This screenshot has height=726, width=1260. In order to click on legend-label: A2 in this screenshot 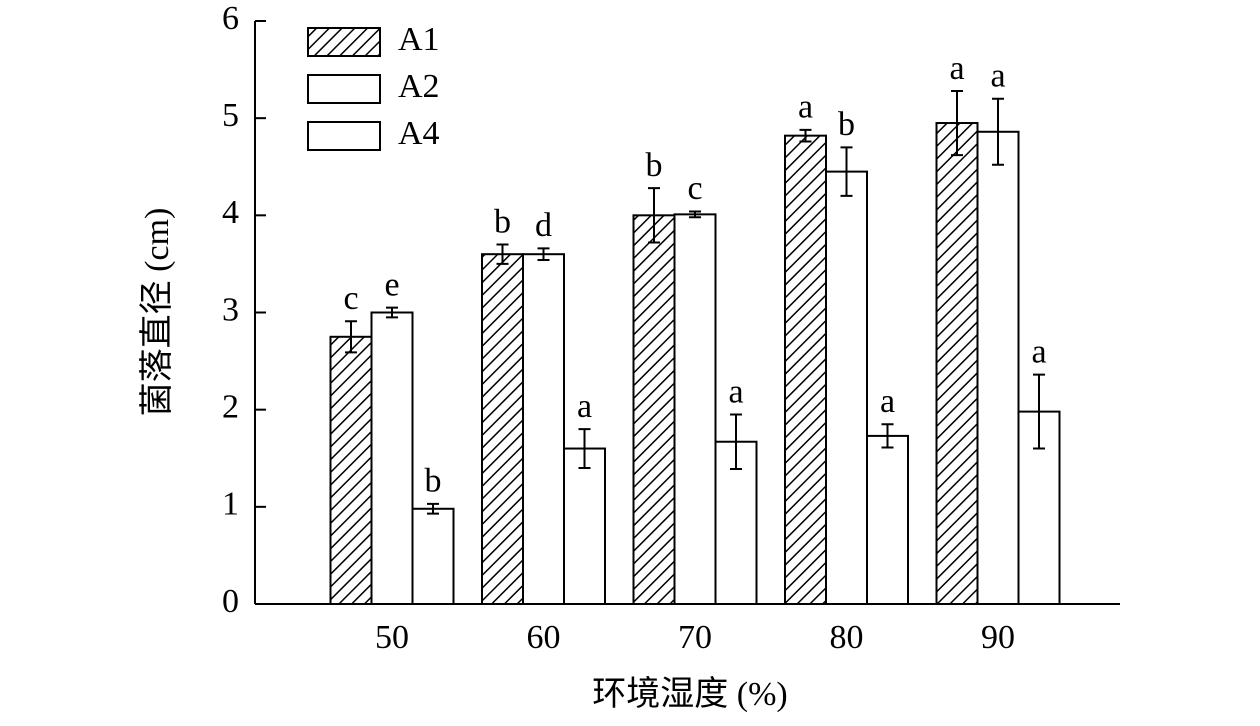, I will do `click(419, 86)`.